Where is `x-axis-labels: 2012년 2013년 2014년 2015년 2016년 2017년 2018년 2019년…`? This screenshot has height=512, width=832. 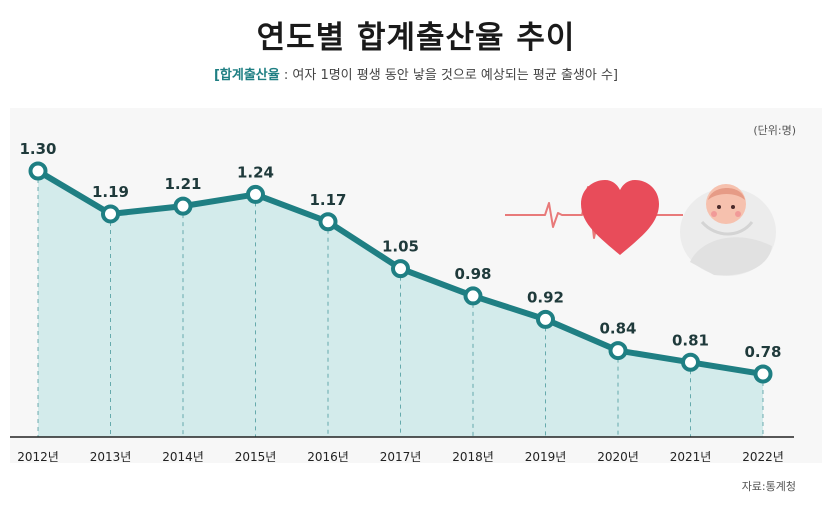
x-axis-labels: 2012년 2013년 2014년 2015년 2016년 2017년 2018년 2019년… is located at coordinates (400, 457).